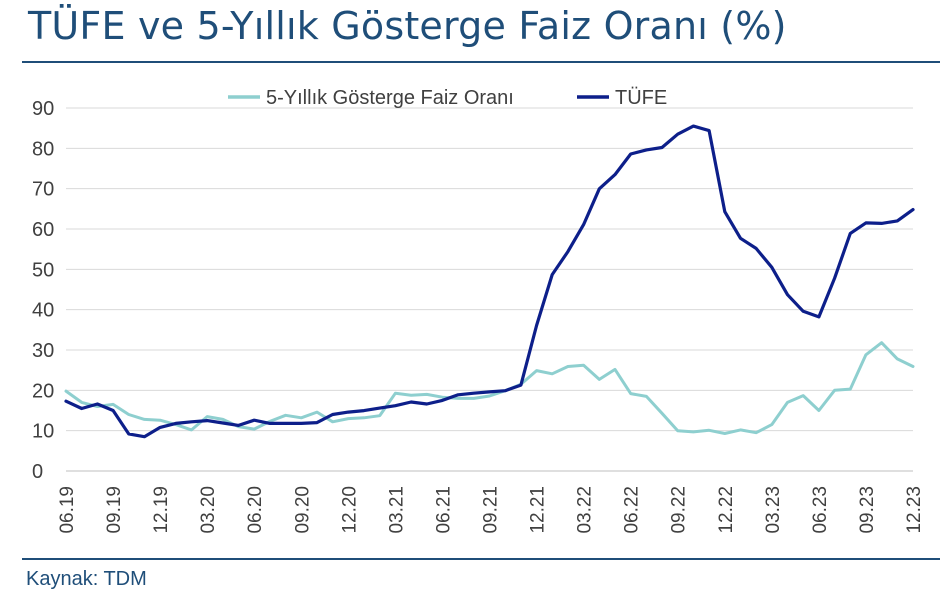 The image size is (952, 603). I want to click on y-tick-label: 0, so click(37, 472).